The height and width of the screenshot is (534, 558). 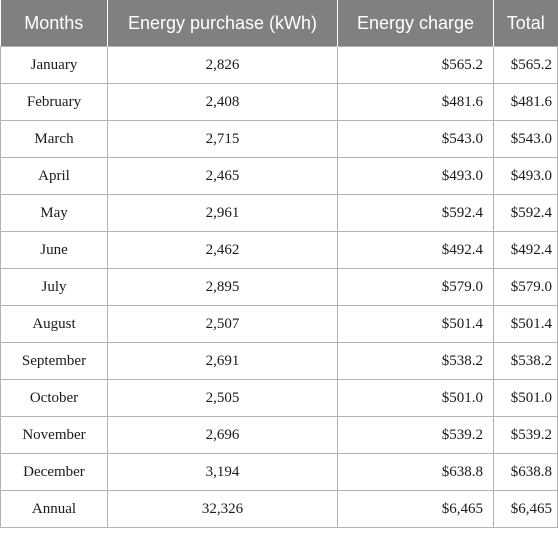 What do you see at coordinates (54, 435) in the screenshot?
I see `month-cell: November` at bounding box center [54, 435].